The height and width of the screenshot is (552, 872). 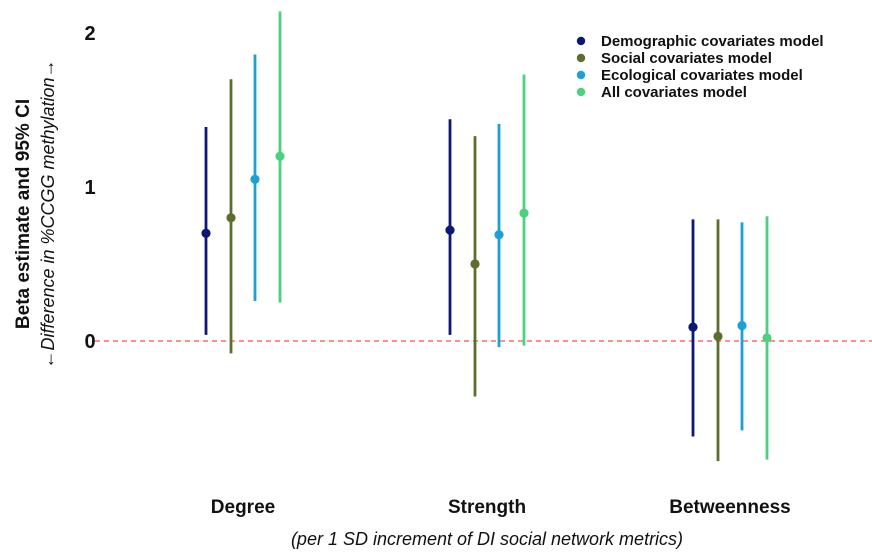 What do you see at coordinates (23, 214) in the screenshot?
I see `y-axis-label: Beta estimate and 95% CI` at bounding box center [23, 214].